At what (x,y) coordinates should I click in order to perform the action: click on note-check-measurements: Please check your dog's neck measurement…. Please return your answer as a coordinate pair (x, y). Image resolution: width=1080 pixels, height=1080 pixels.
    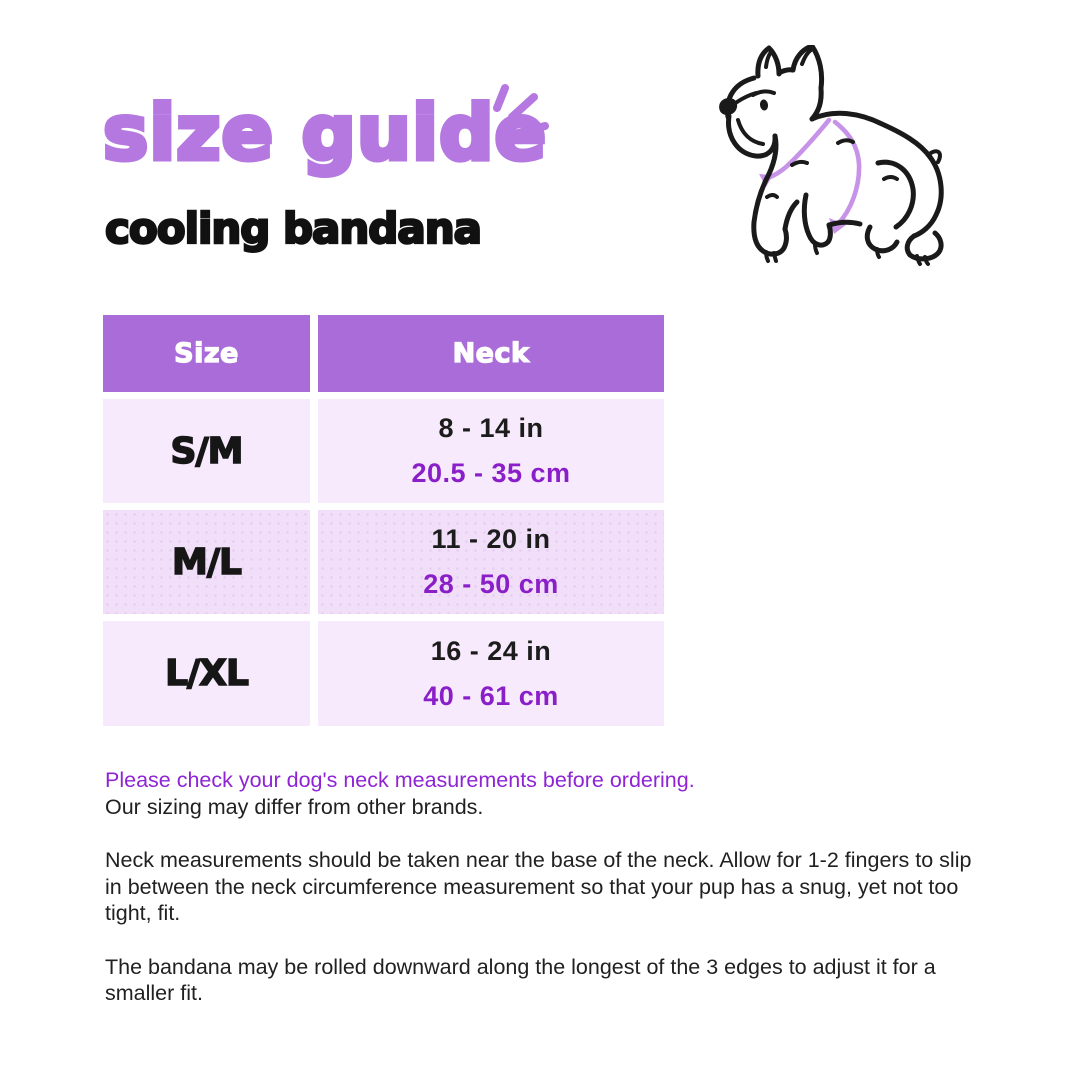
    Looking at the image, I should click on (400, 780).